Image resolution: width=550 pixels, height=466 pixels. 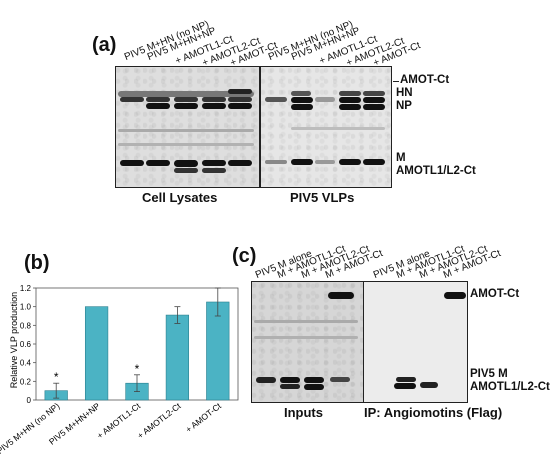 I want to click on marker-amot-ct: AMOT-Ct, so click(x=425, y=80).